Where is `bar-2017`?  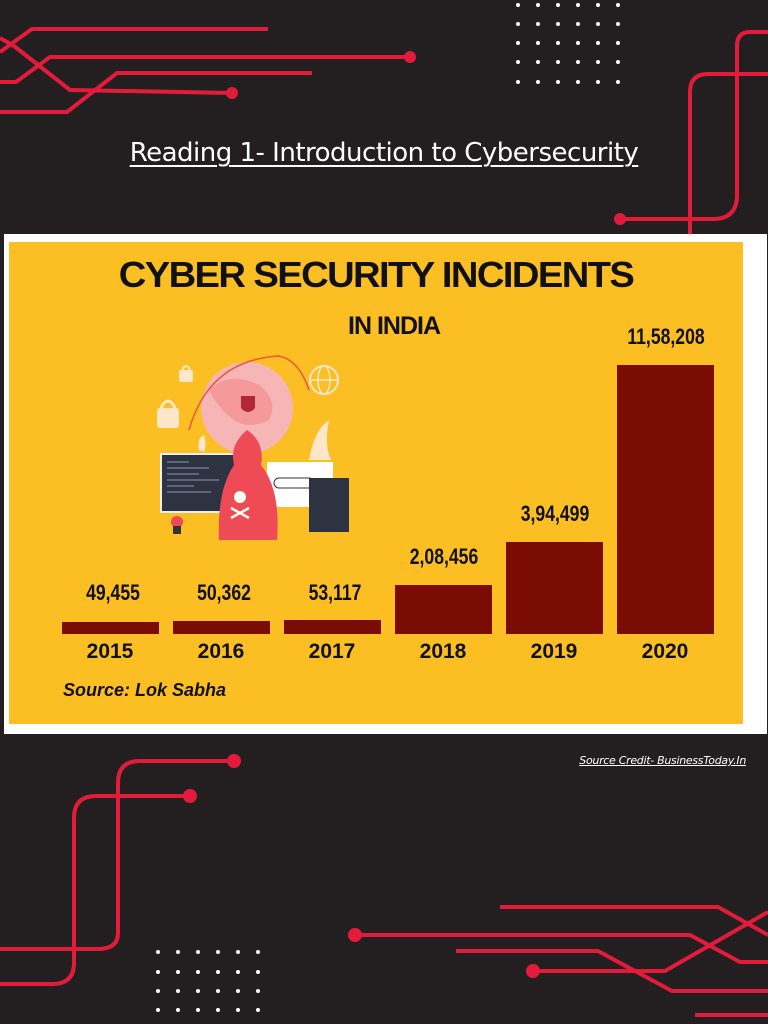
bar-2017 is located at coordinates (332, 627).